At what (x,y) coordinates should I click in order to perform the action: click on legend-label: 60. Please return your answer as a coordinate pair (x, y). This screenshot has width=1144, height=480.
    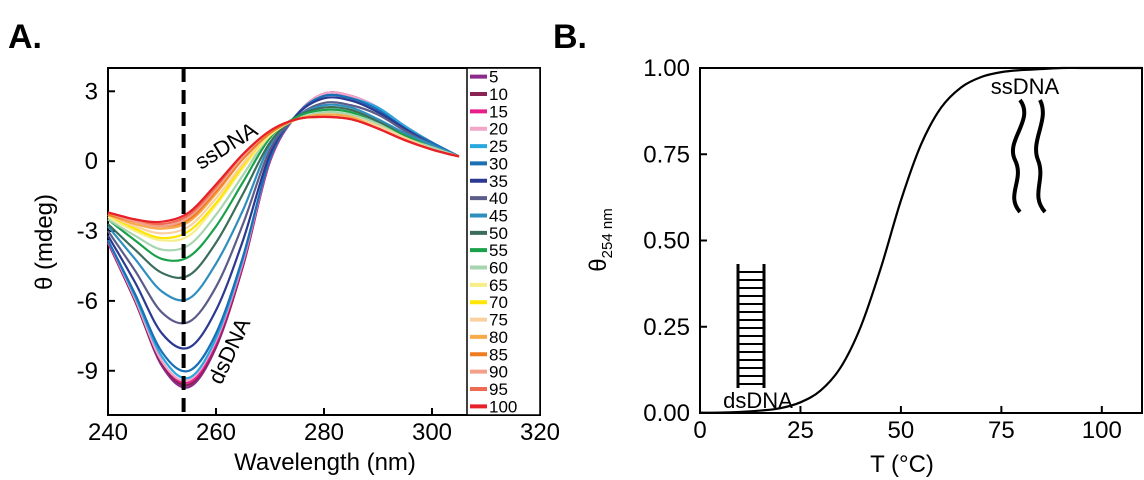
    Looking at the image, I should click on (498, 268).